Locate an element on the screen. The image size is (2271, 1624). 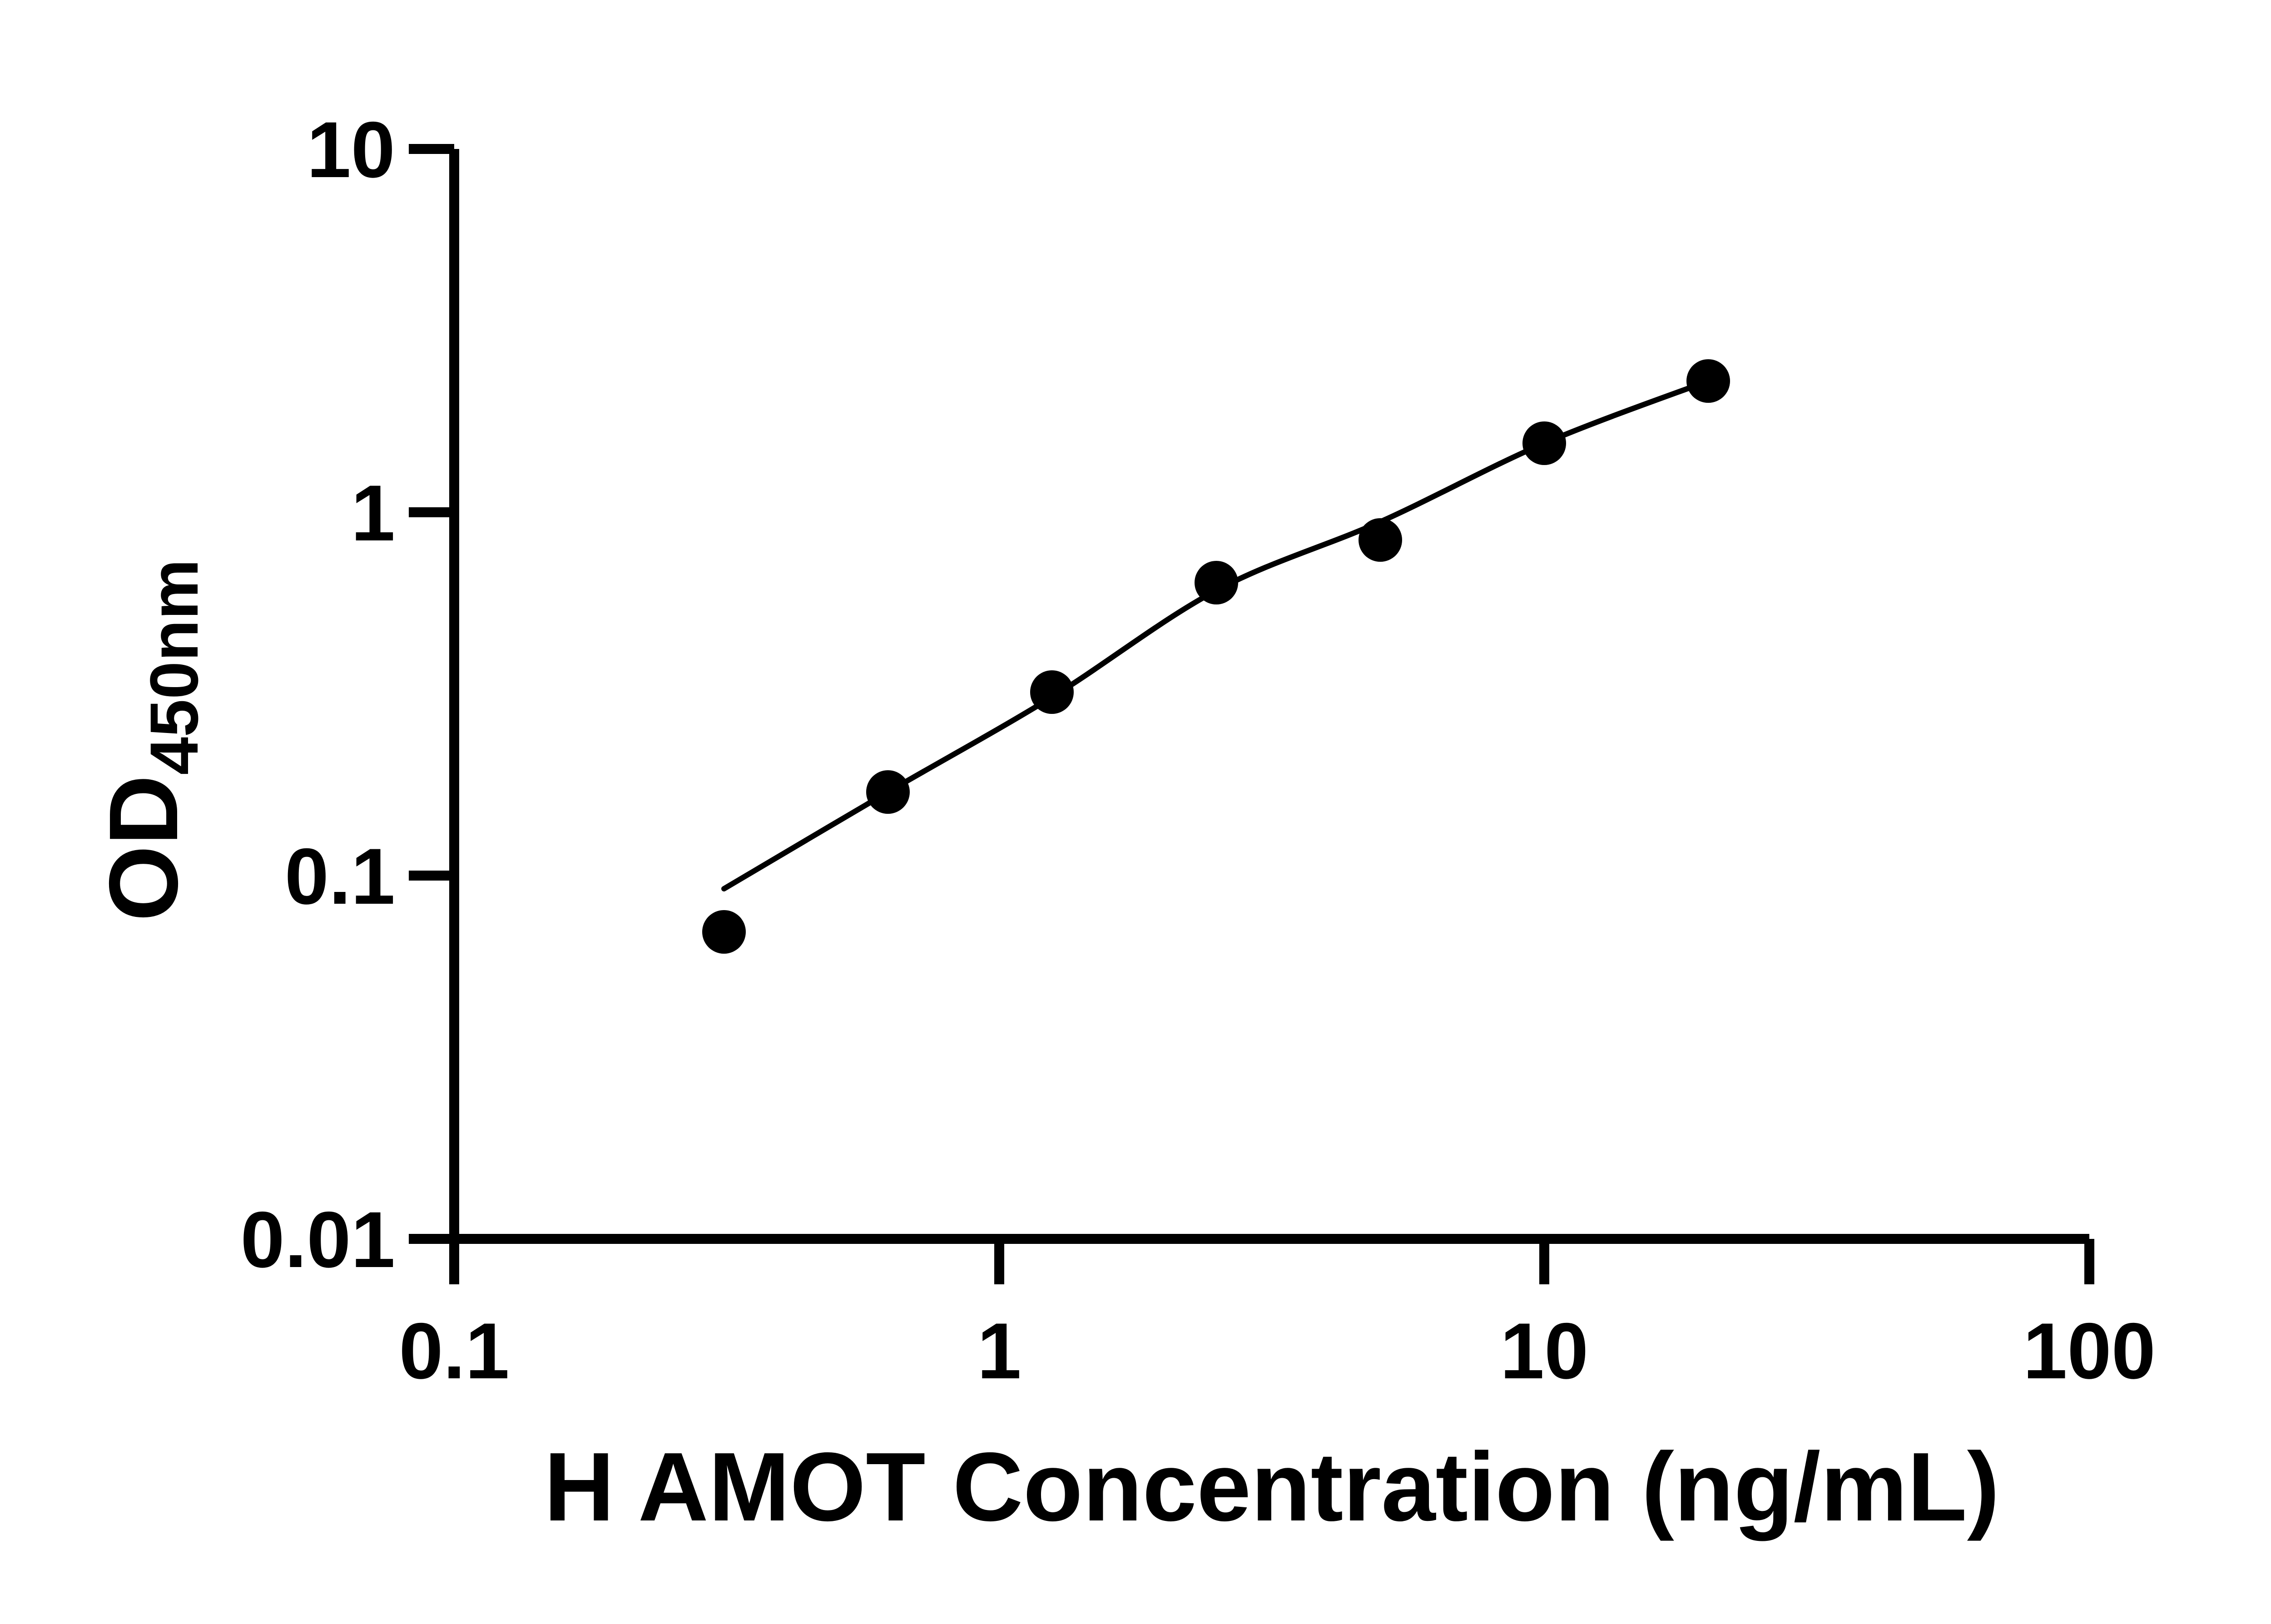
y-axis-title: OD450nm is located at coordinates (150, 740).